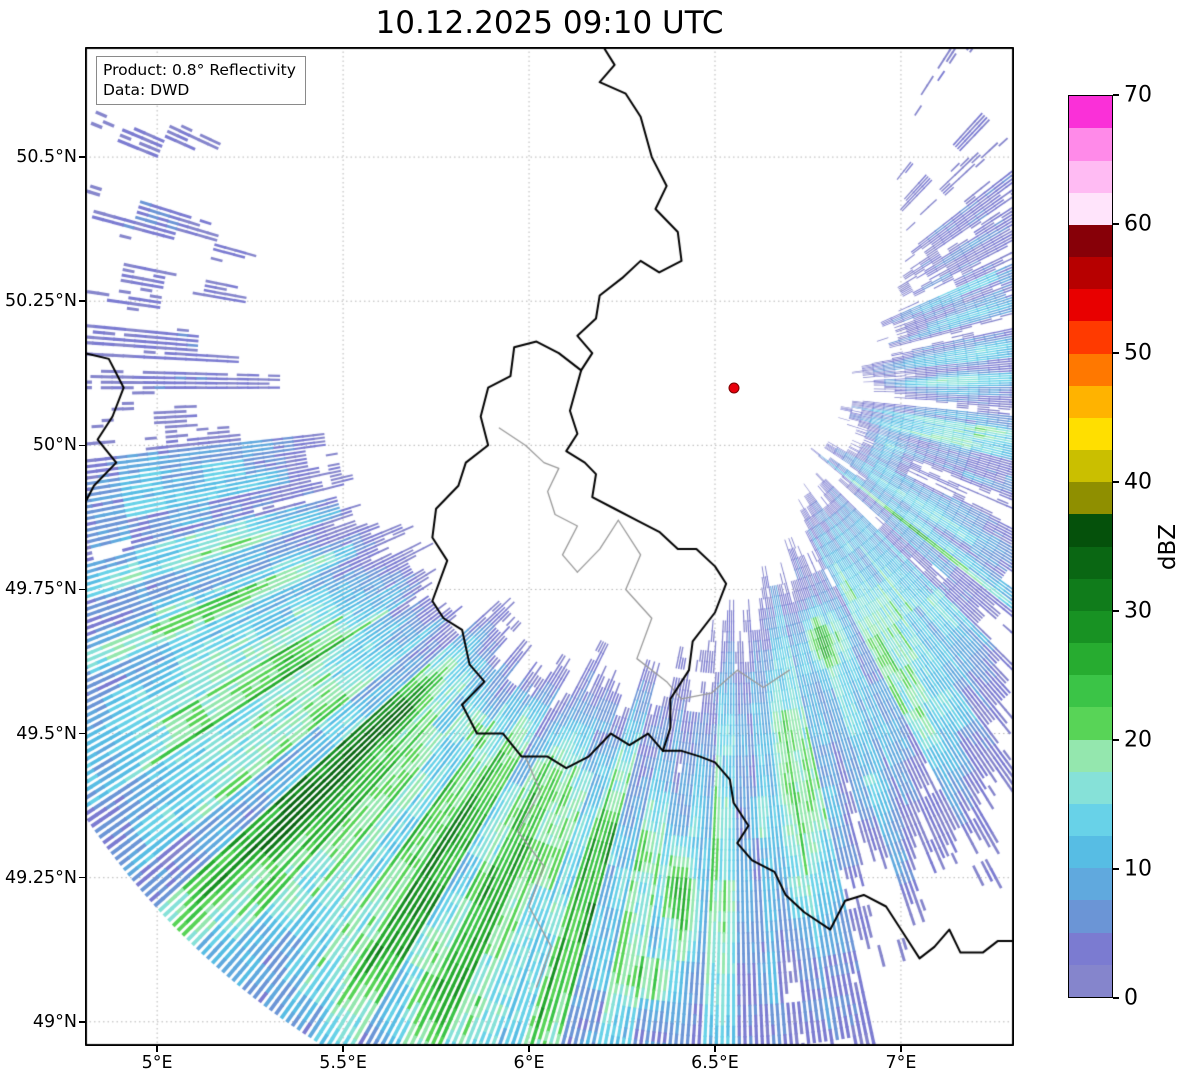 The width and height of the screenshot is (1202, 1081). I want to click on colorbar-tick-label: 70, so click(1138, 95).